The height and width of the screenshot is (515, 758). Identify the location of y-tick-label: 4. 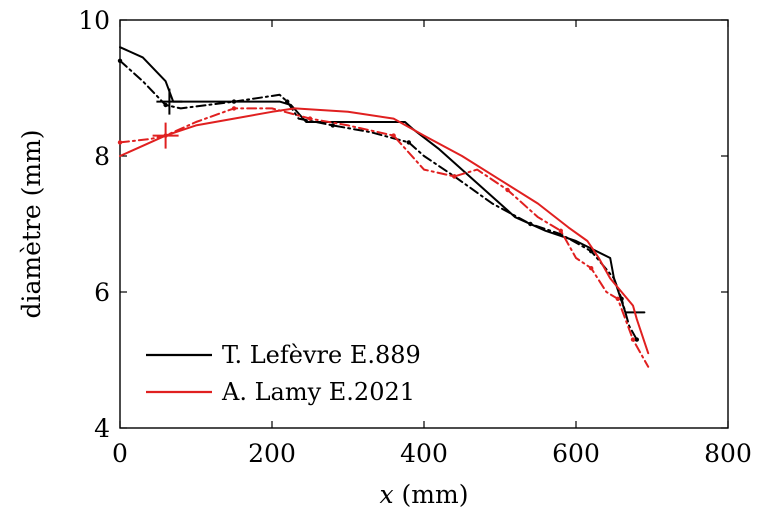
(102, 428).